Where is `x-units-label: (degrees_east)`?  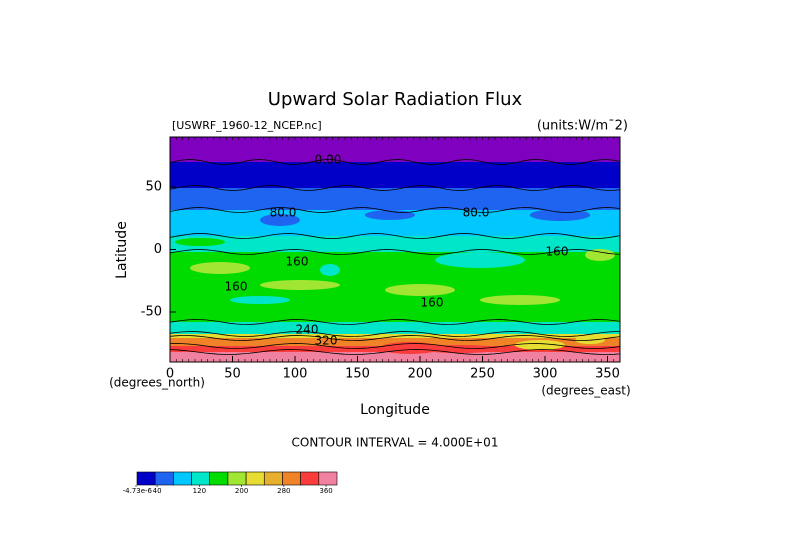 x-units-label: (degrees_east) is located at coordinates (585, 391).